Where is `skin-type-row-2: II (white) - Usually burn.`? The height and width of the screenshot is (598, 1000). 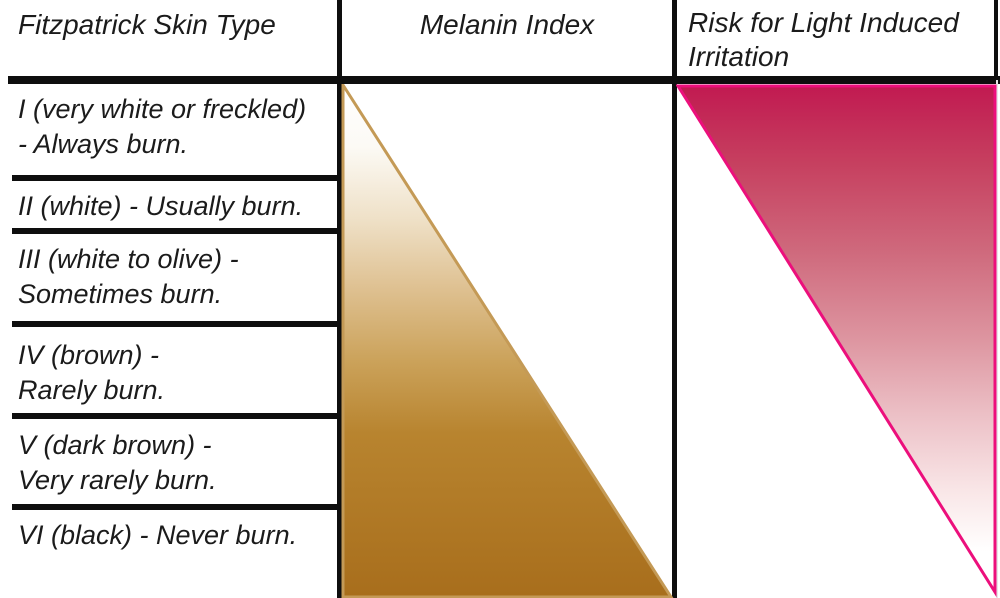 skin-type-row-2: II (white) - Usually burn. is located at coordinates (161, 206).